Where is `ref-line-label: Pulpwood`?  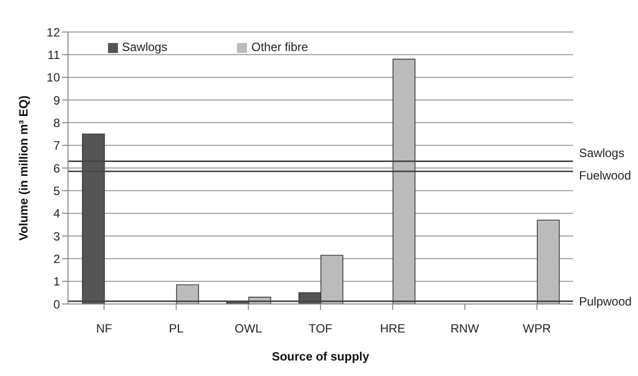 ref-line-label: Pulpwood is located at coordinates (605, 301).